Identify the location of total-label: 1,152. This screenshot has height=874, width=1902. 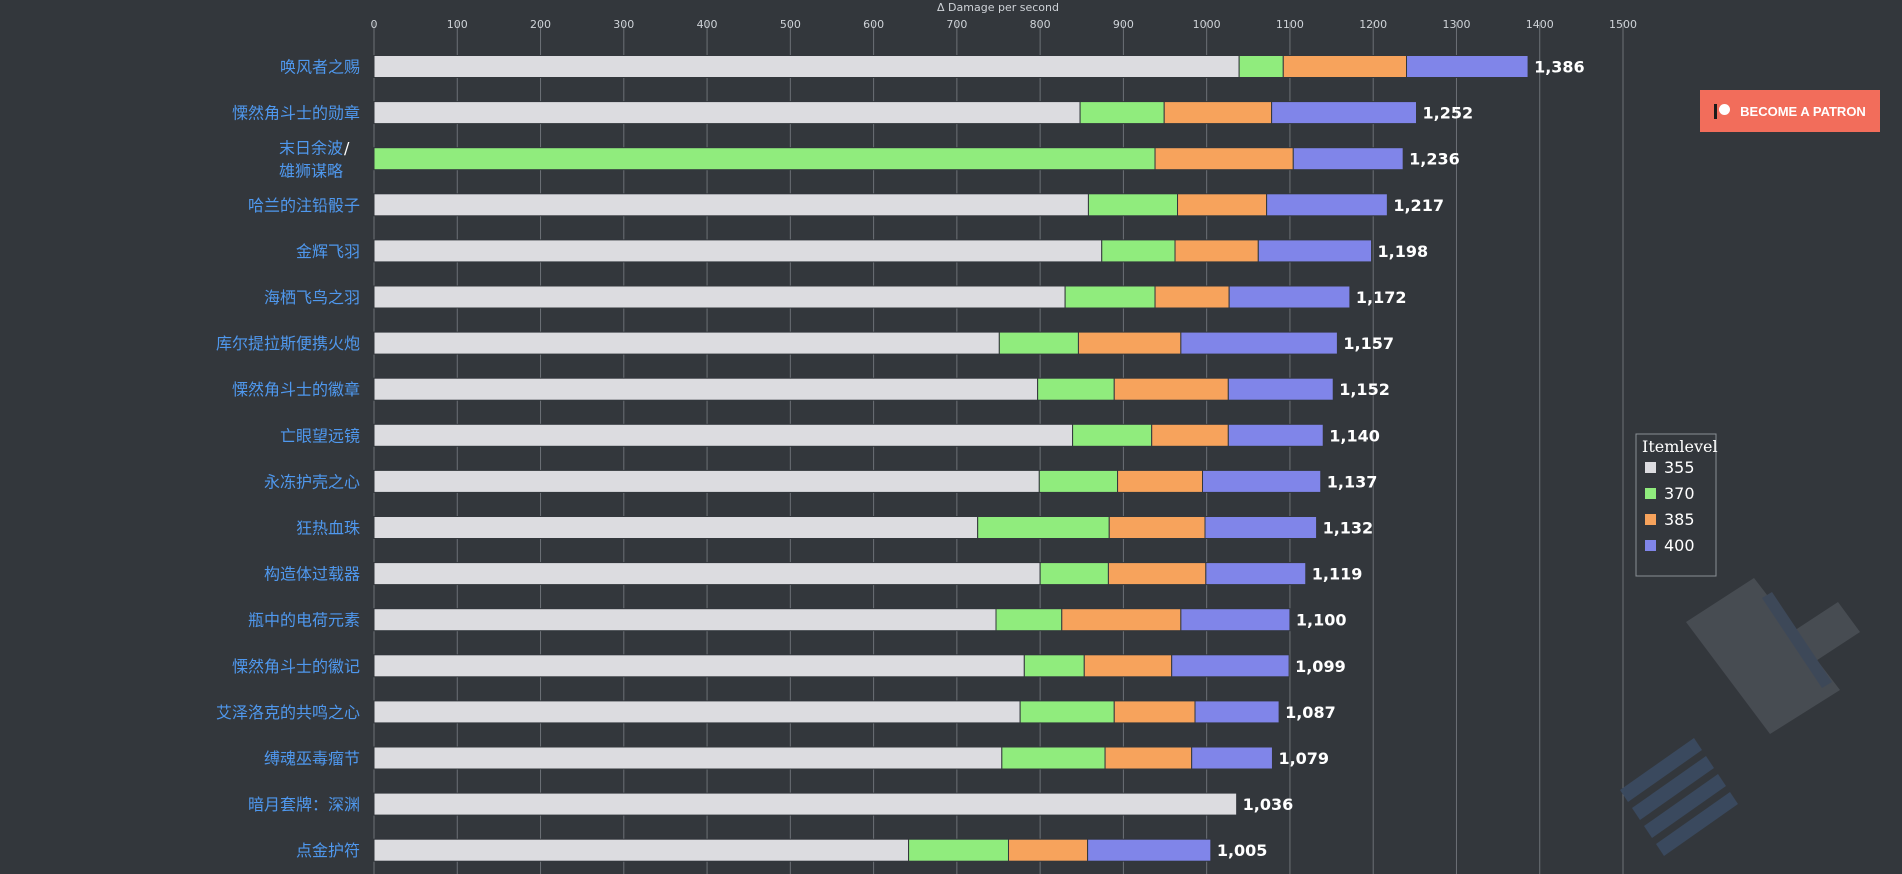
(1364, 389).